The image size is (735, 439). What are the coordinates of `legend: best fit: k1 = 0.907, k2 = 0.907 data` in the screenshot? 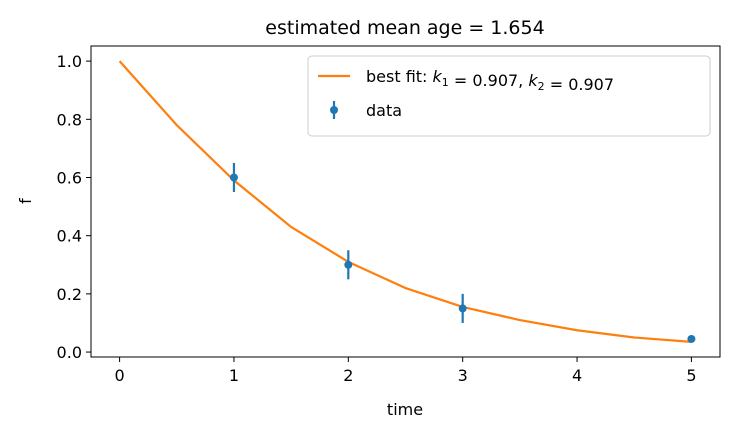 It's located at (509, 96).